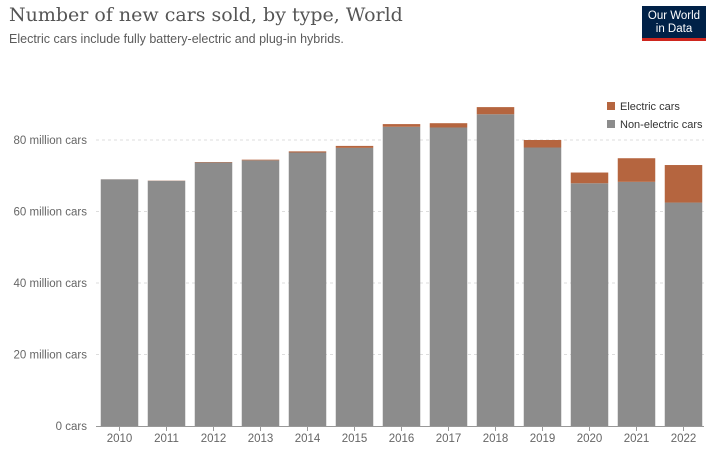 The width and height of the screenshot is (716, 451). I want to click on legend-label: Non-electric cars, so click(661, 125).